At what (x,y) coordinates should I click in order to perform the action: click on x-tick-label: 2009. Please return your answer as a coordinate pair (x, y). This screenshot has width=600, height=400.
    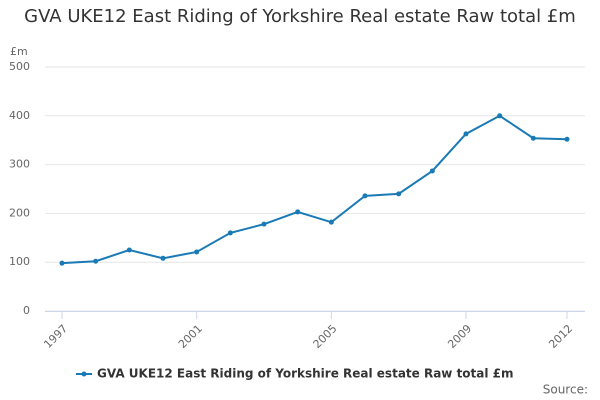
    Looking at the image, I should click on (459, 336).